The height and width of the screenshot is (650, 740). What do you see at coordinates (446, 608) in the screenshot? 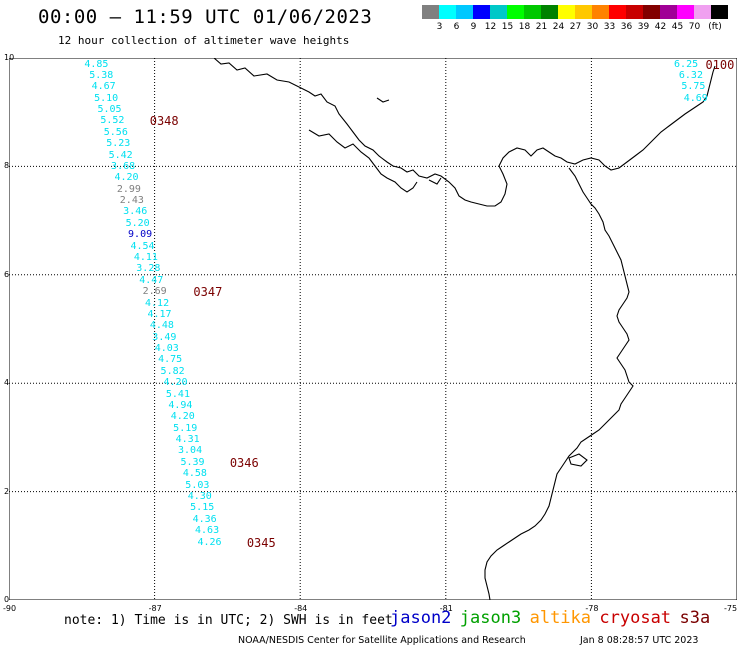
I see `lon-tick-label: -81` at bounding box center [446, 608].